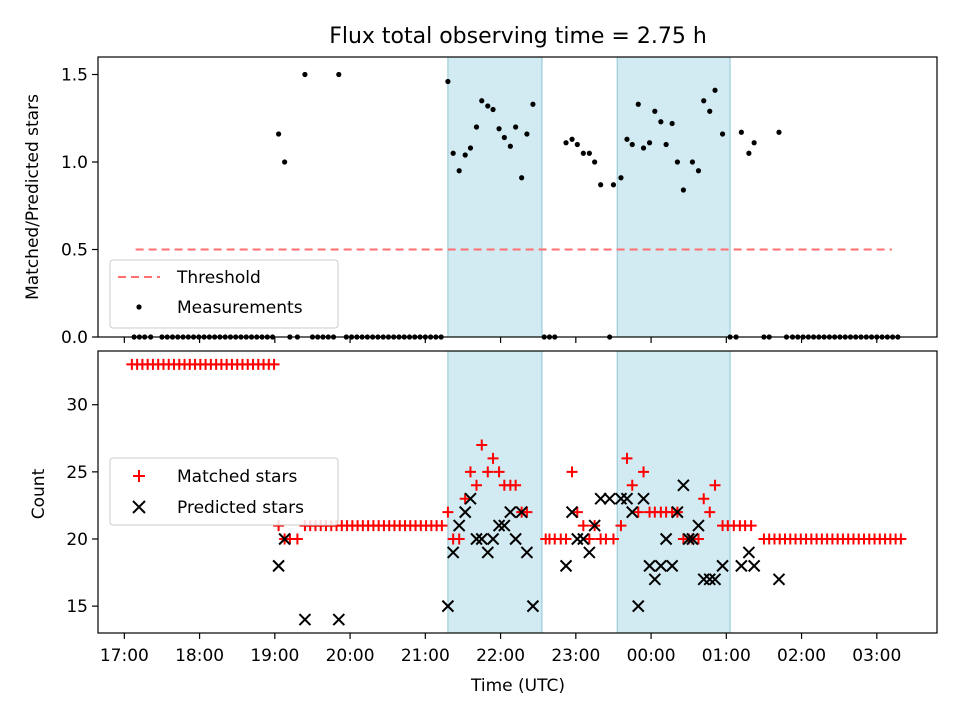 This screenshot has width=960, height=720. Describe the element at coordinates (74, 251) in the screenshot. I see `ratio-ytick-label: 0.5` at that location.